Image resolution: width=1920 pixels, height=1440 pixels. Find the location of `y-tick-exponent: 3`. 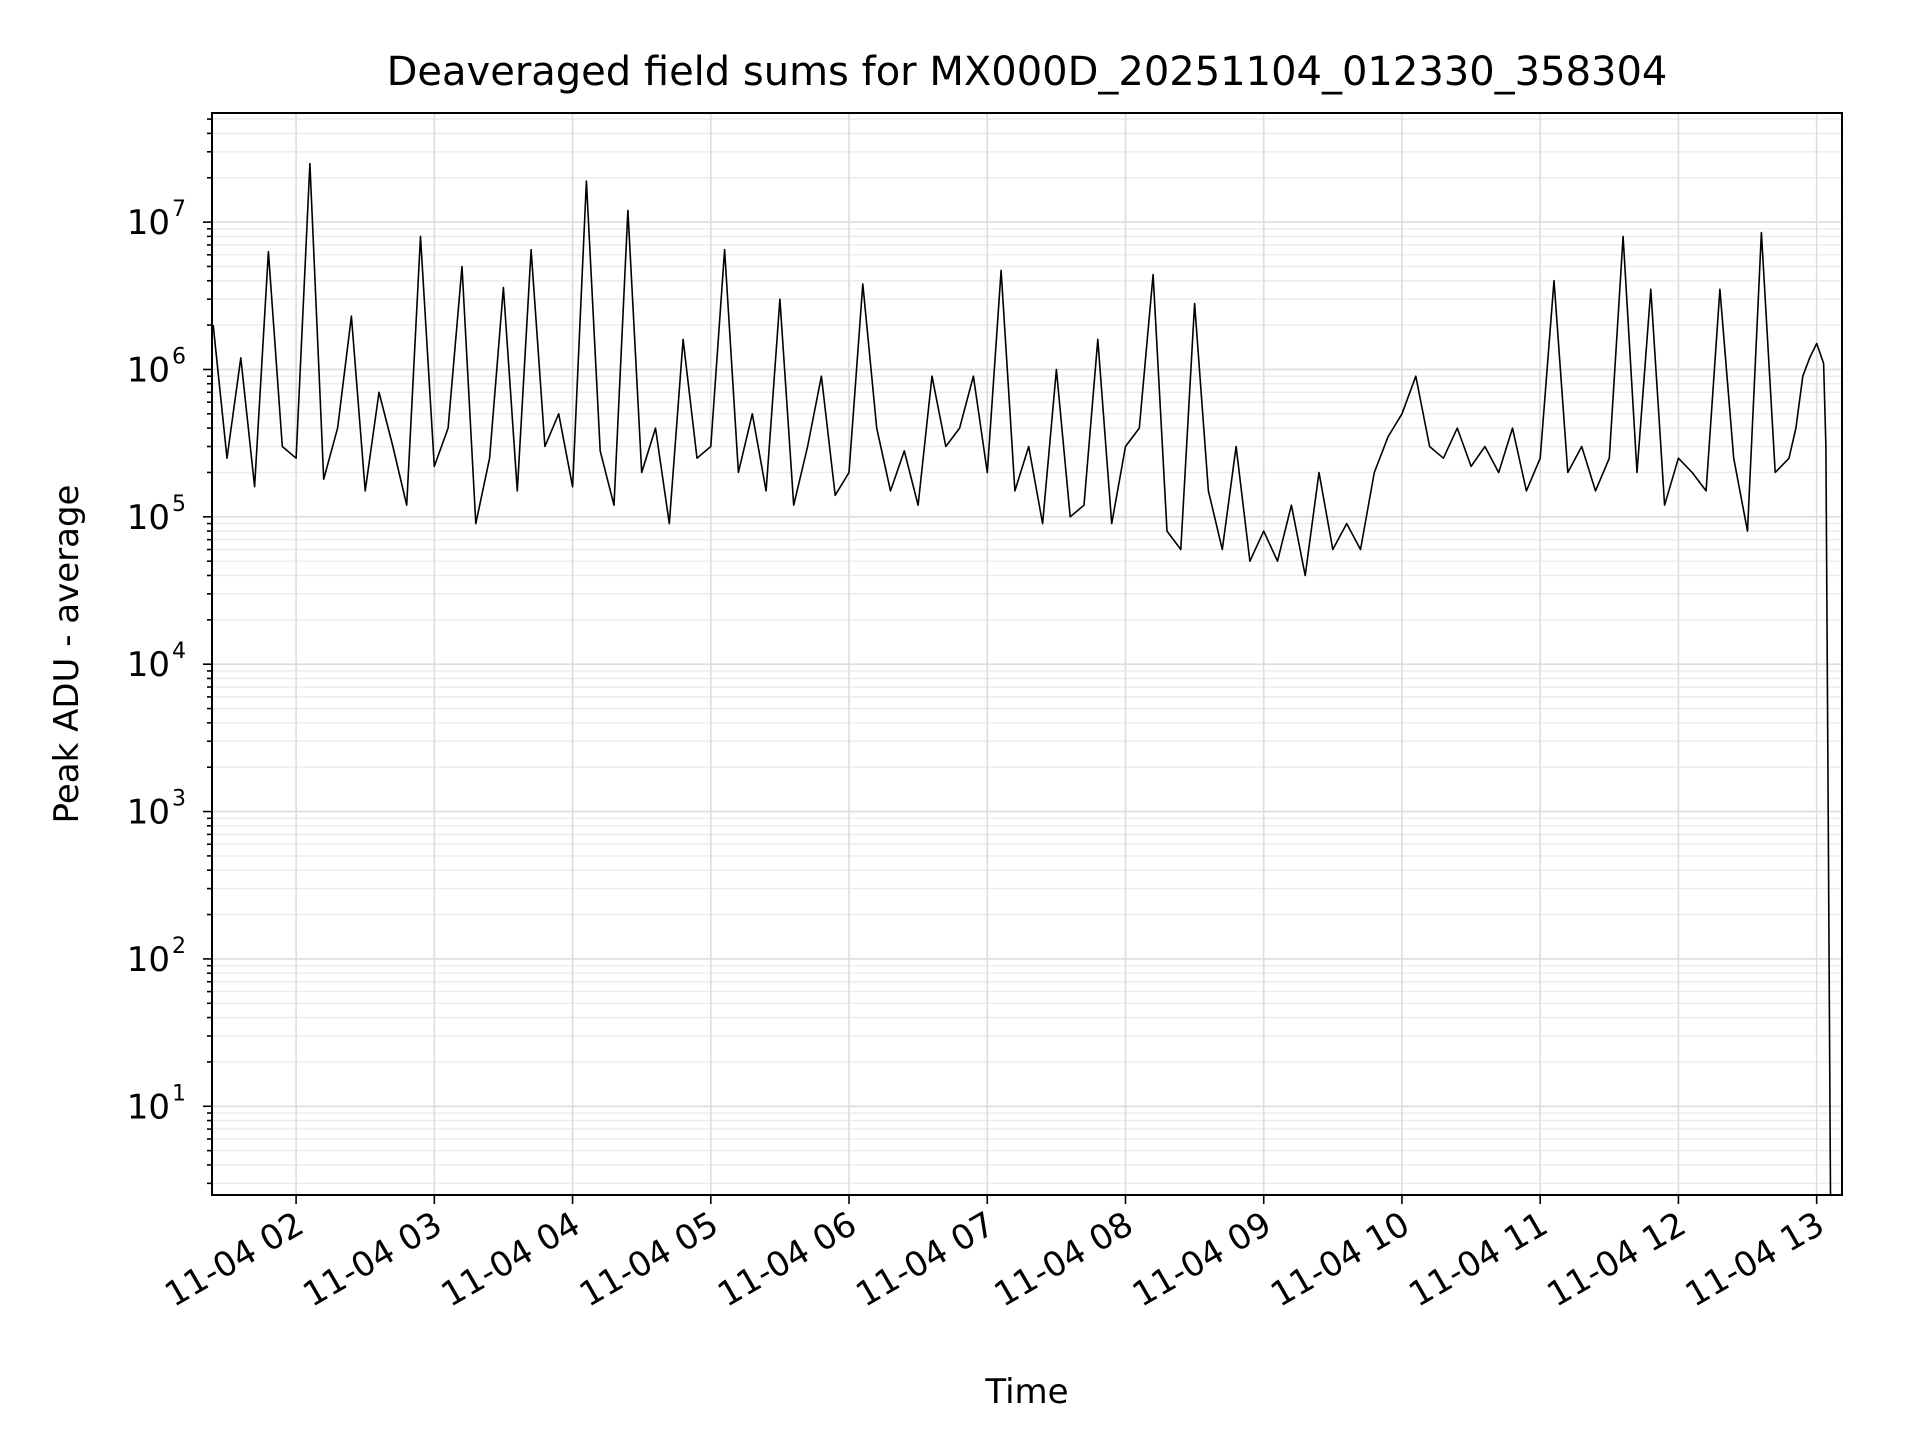

y-tick-exponent: 3 is located at coordinates (179, 799).